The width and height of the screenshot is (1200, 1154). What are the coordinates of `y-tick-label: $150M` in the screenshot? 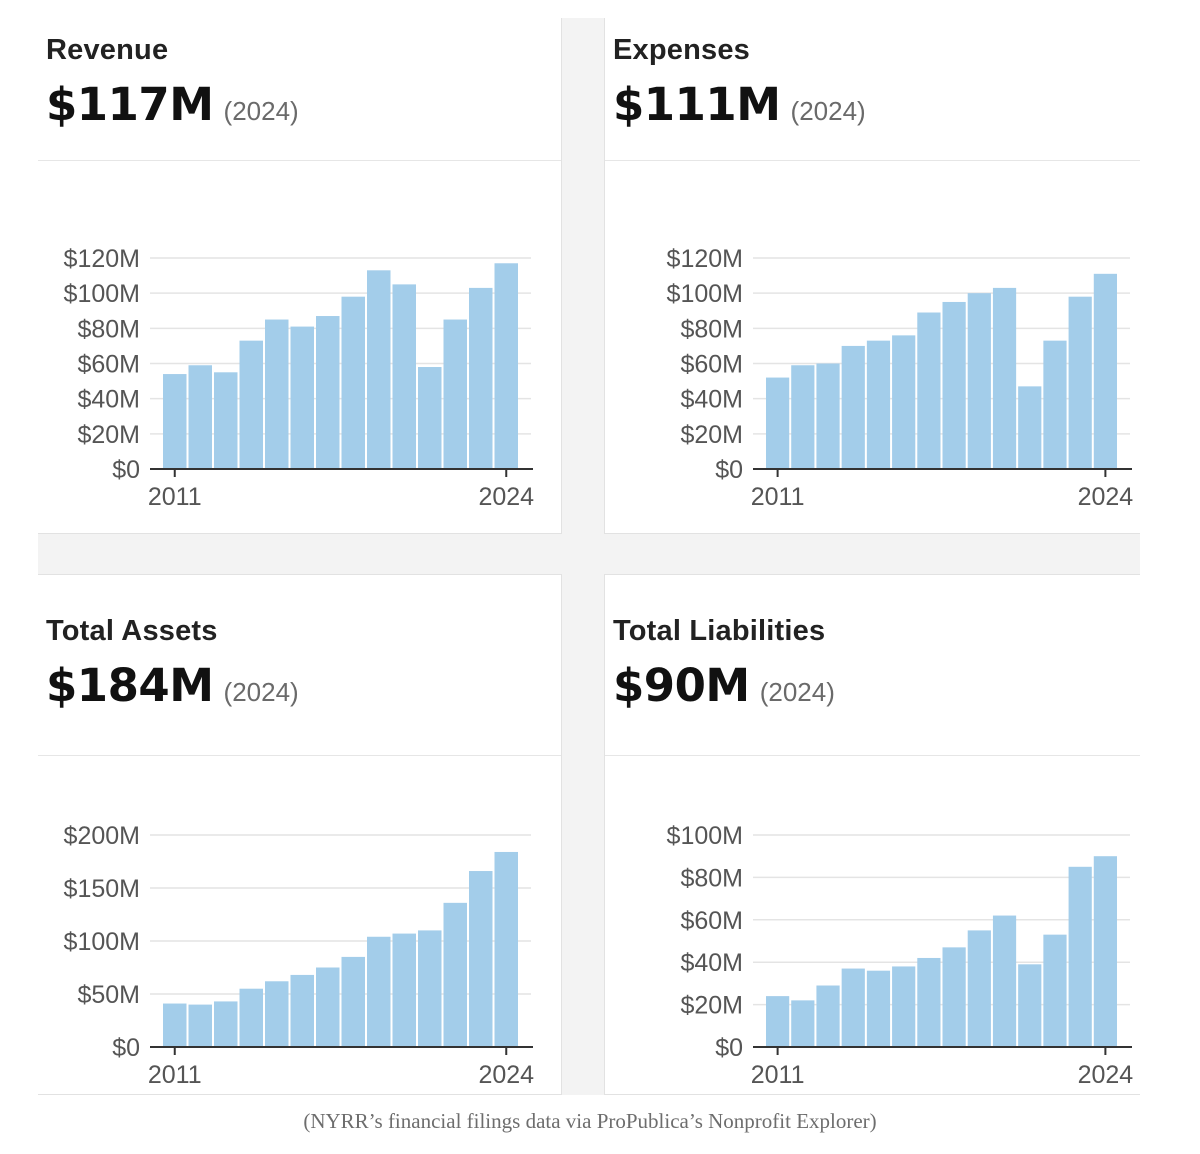 It's located at (102, 889).